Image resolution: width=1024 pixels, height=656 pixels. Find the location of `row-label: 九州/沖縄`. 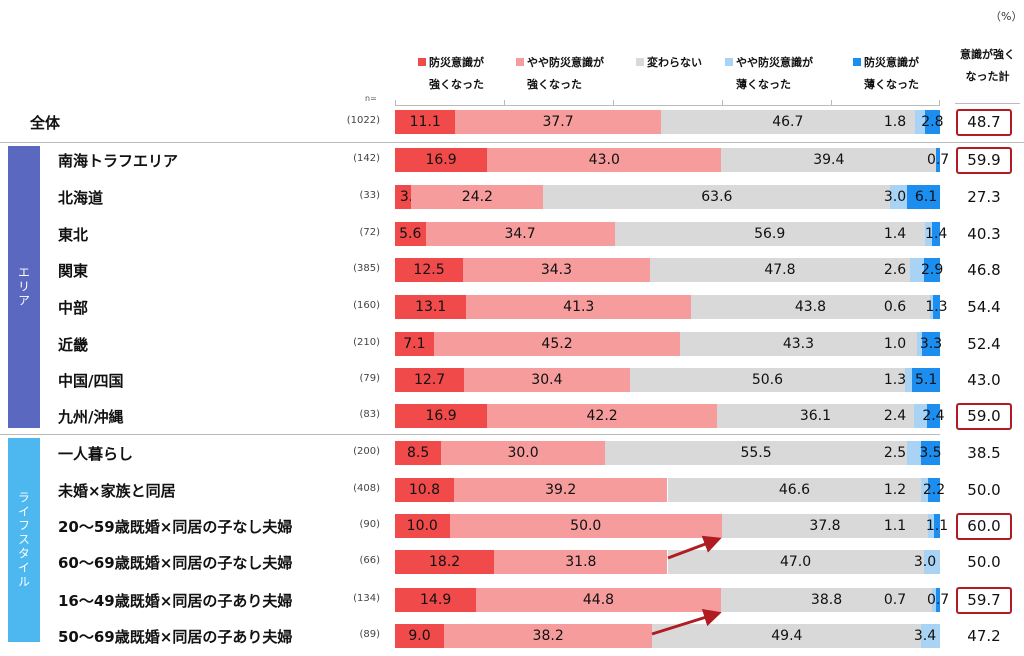

row-label: 九州/沖縄 is located at coordinates (91, 417).